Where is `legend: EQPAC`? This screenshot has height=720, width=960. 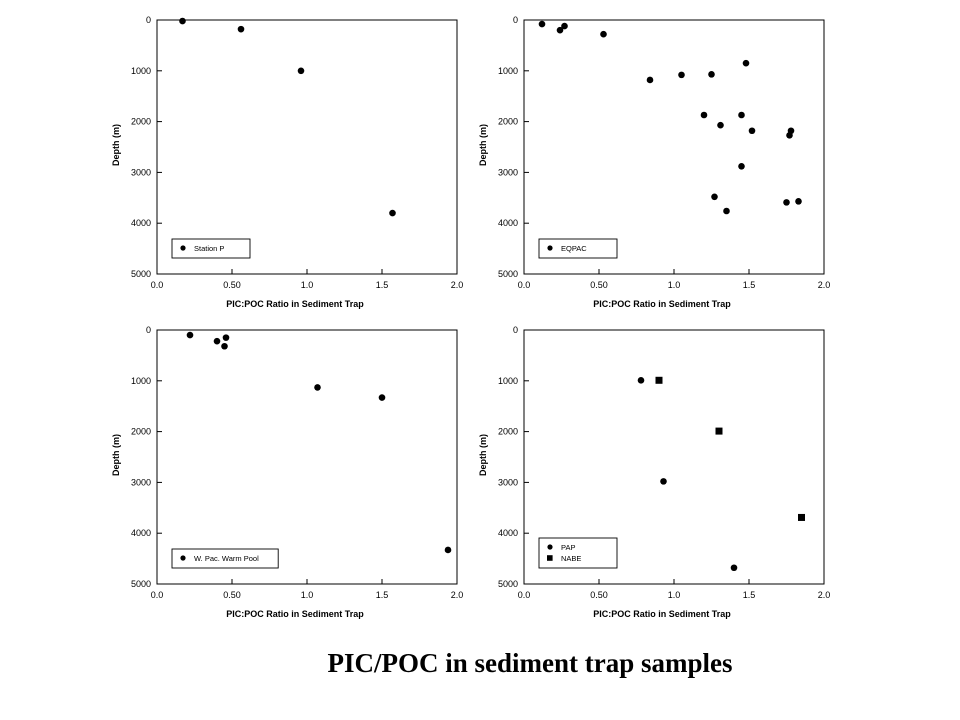
legend: EQPAC is located at coordinates (578, 248).